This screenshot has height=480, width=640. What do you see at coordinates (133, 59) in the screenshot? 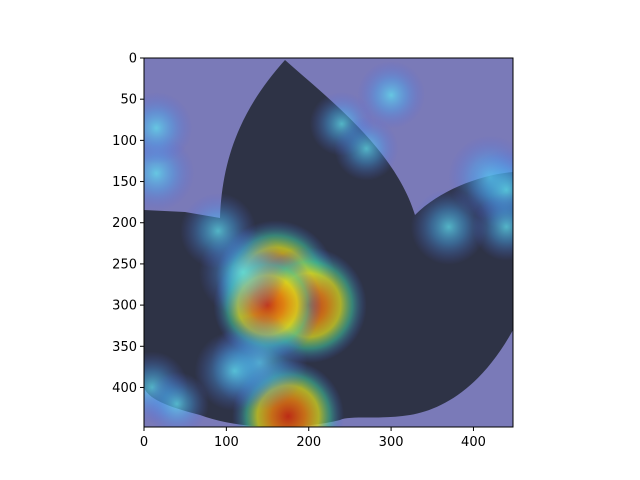
I see `y-tick-label: 0` at bounding box center [133, 59].